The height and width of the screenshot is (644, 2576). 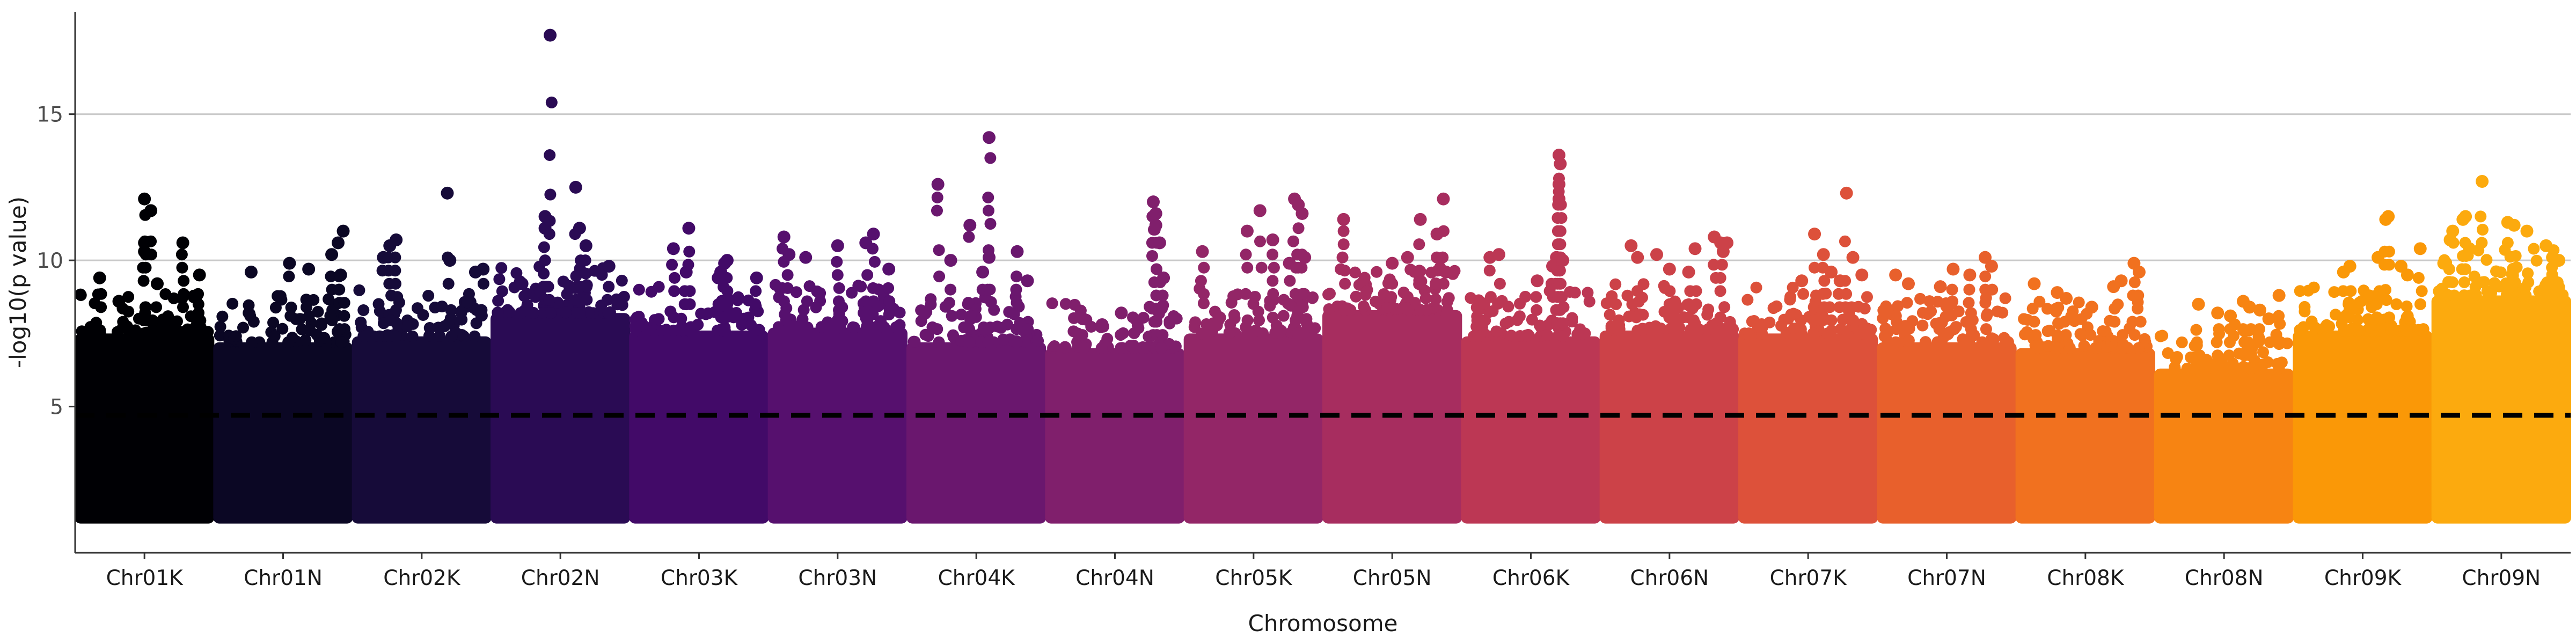 I want to click on peak-point-Chr05K, so click(x=1302, y=213).